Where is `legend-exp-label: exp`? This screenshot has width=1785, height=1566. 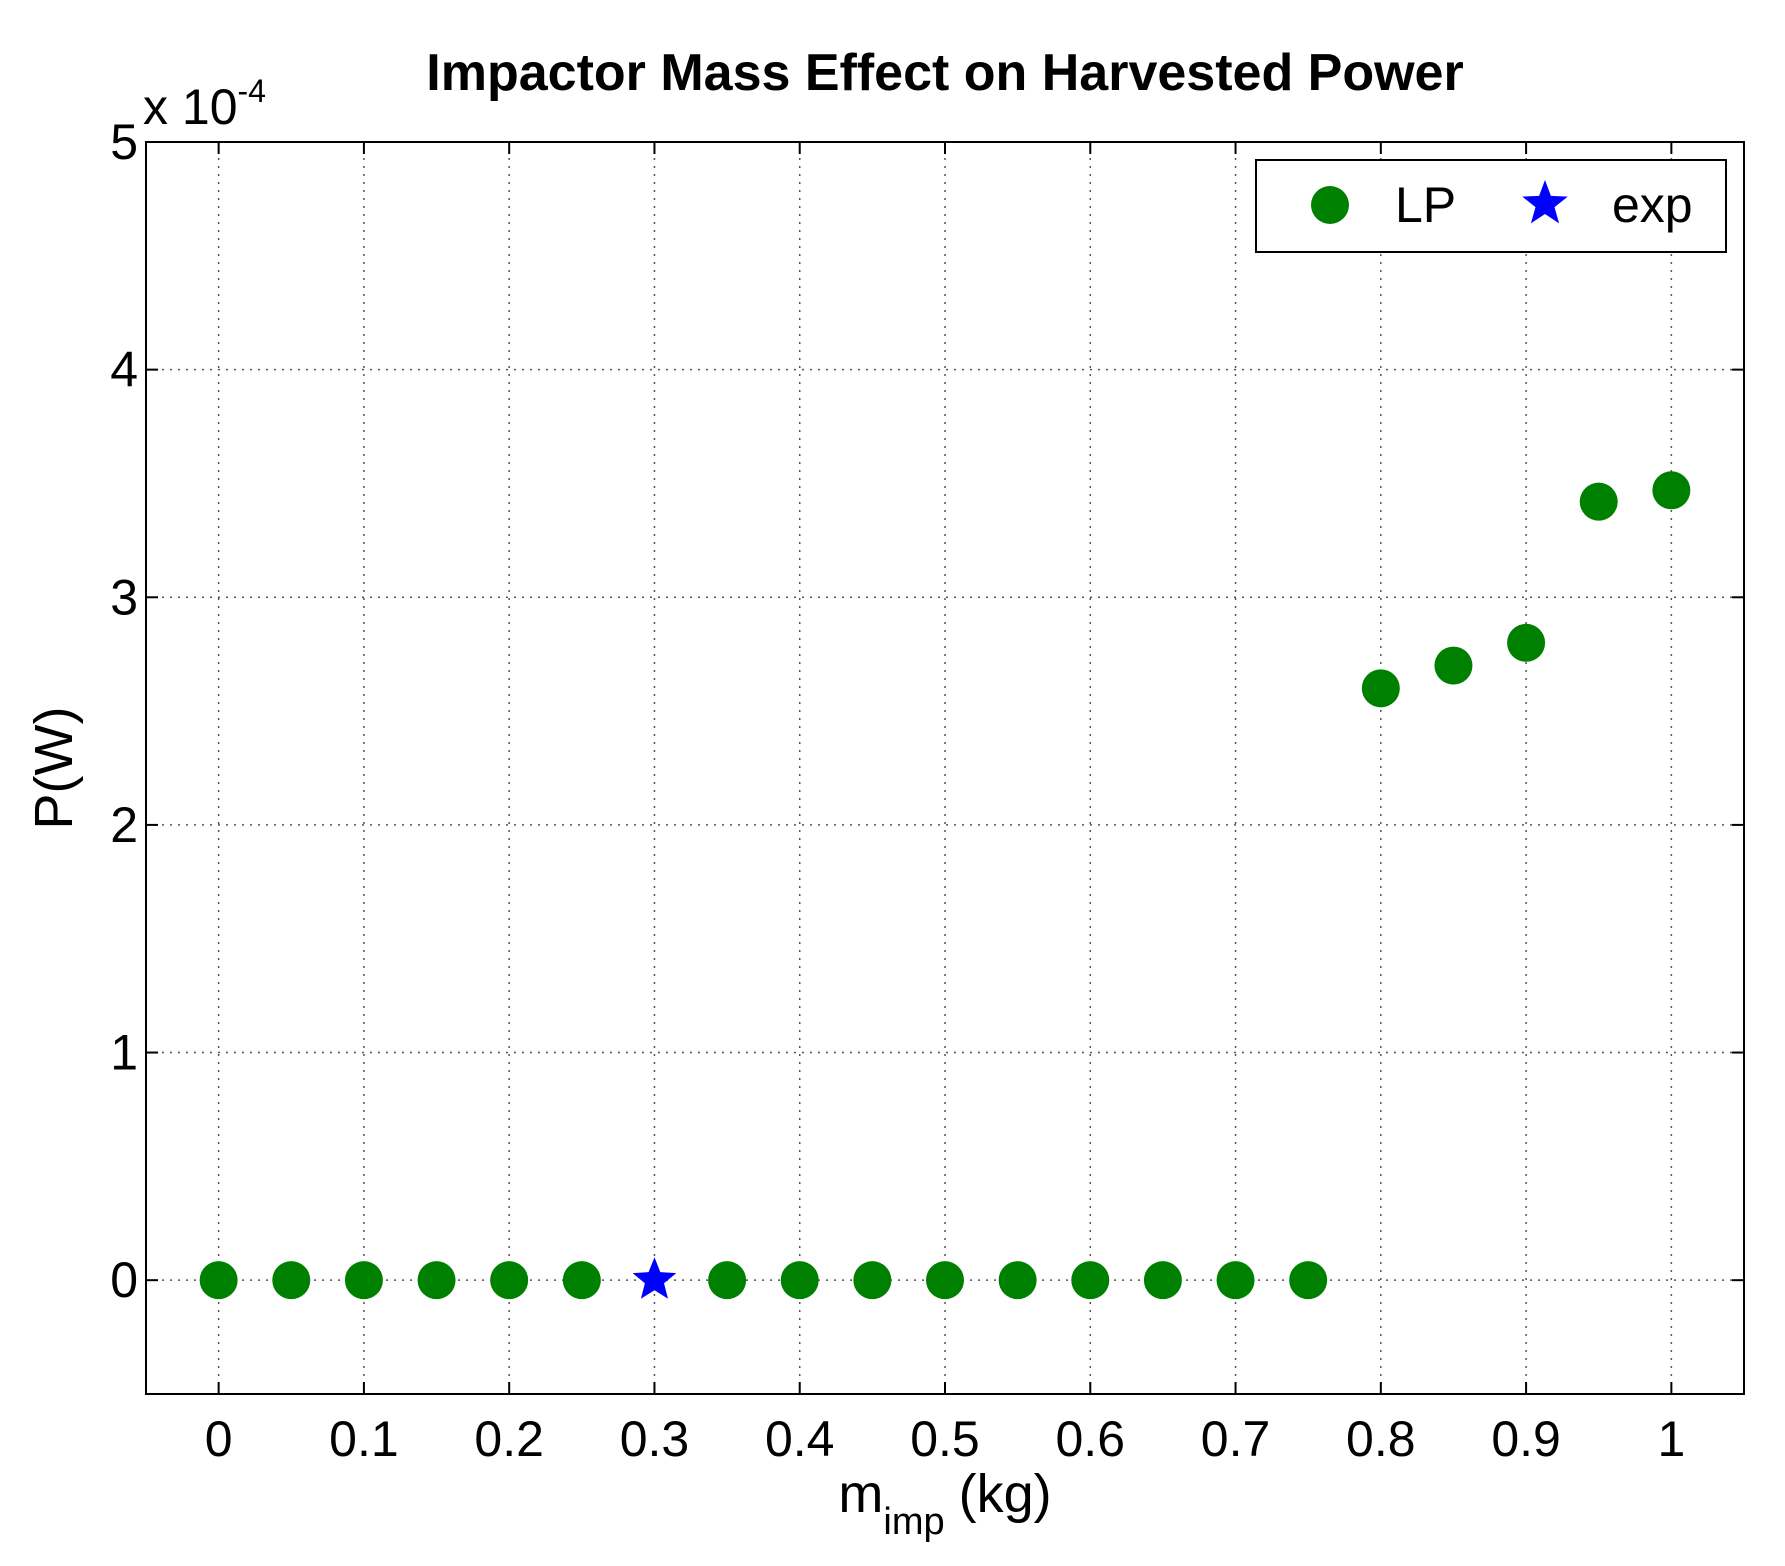
legend-exp-label: exp is located at coordinates (1652, 205).